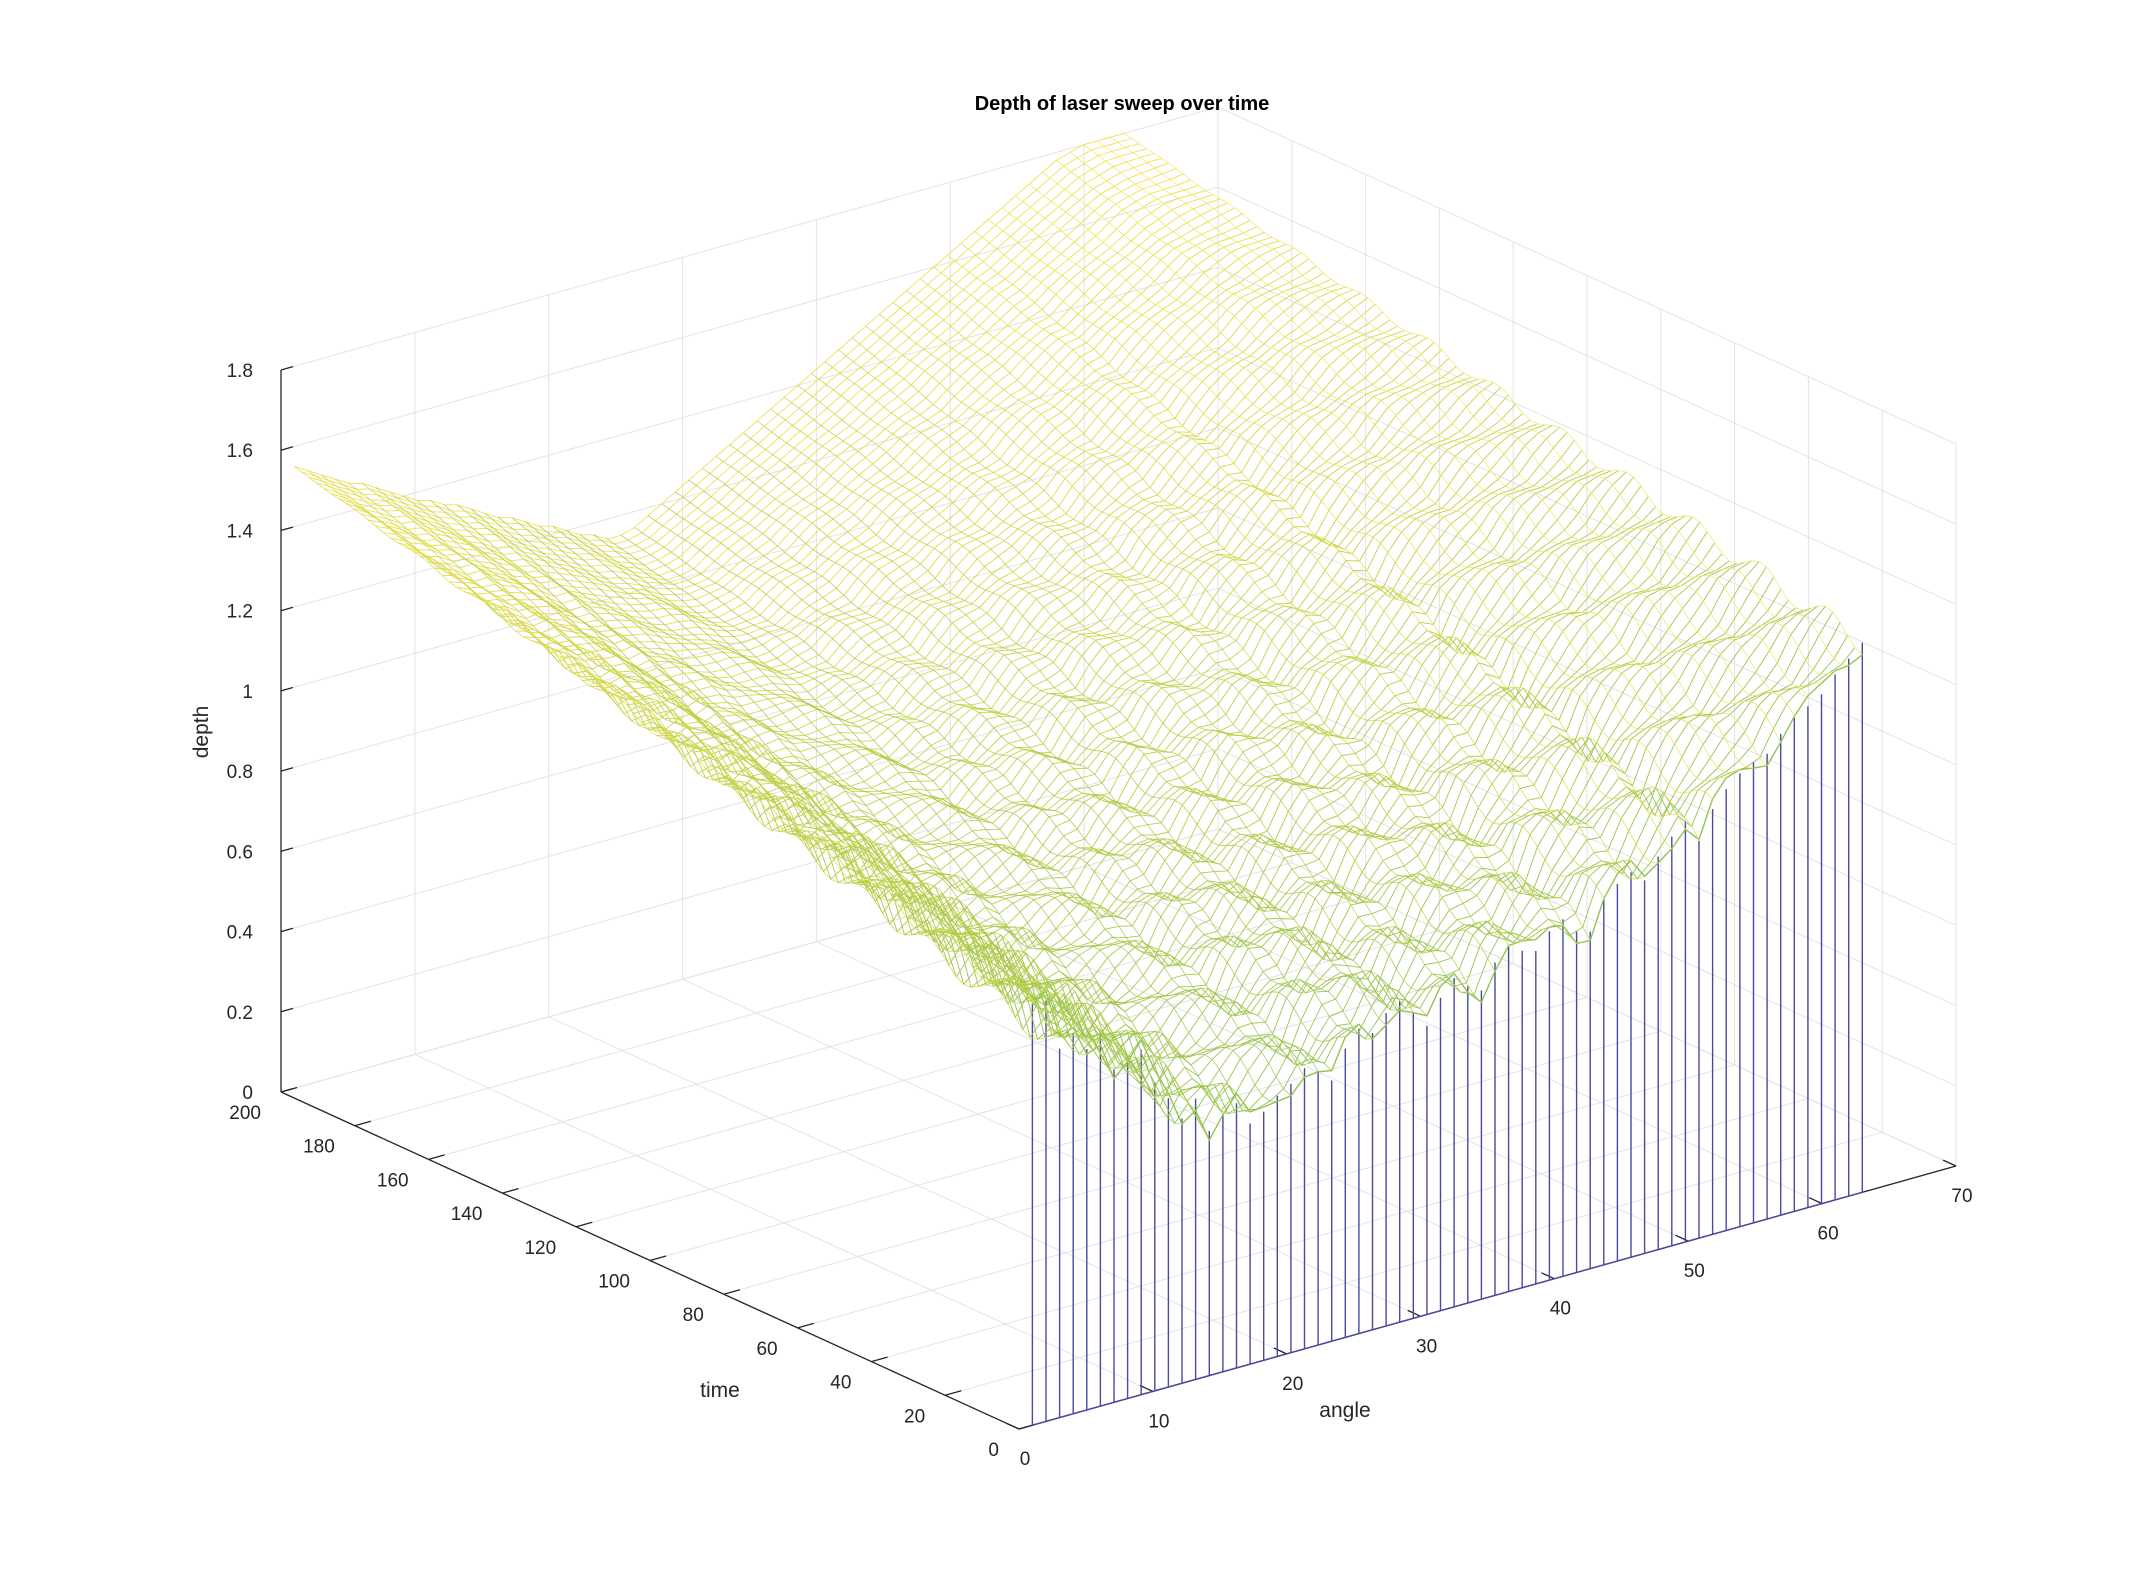 The height and width of the screenshot is (1570, 2134). I want to click on z-tick-label: 1.4, so click(240, 531).